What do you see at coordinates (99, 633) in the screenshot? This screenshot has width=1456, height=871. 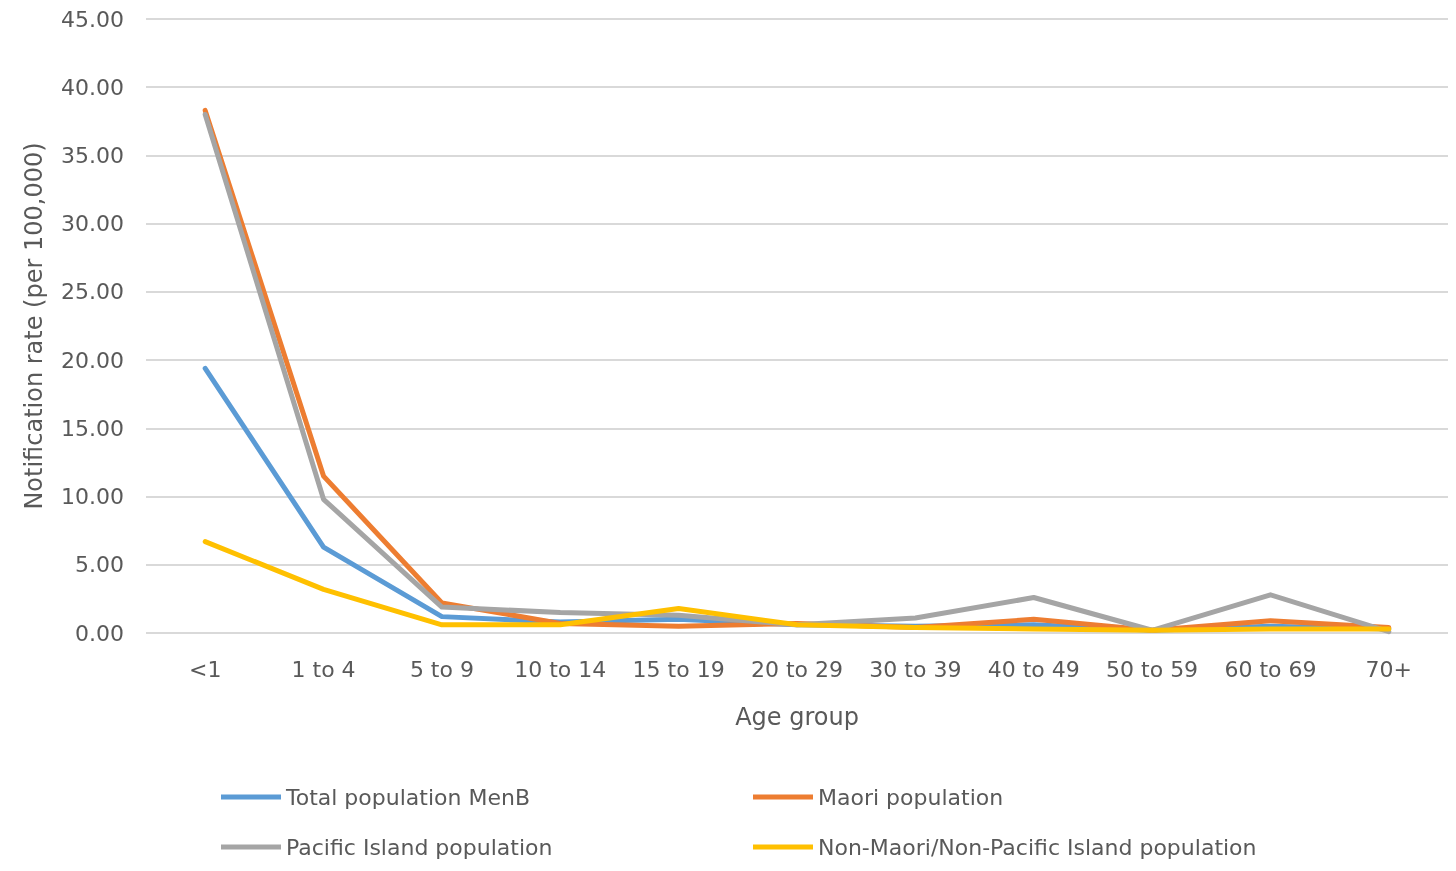 I see `y-tick-label: 0.00` at bounding box center [99, 633].